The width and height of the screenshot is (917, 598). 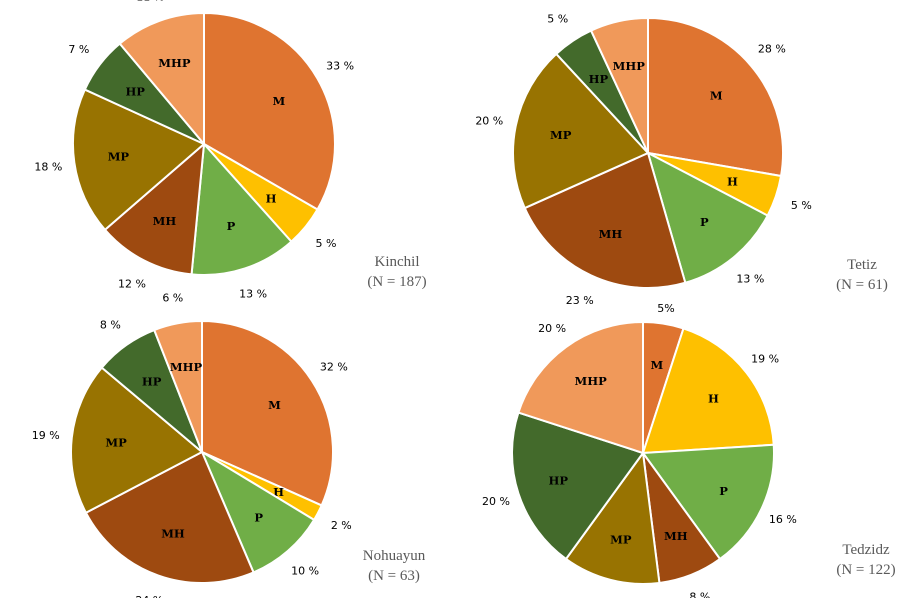 I want to click on tedzidz-title: Tedzidz, so click(x=866, y=550).